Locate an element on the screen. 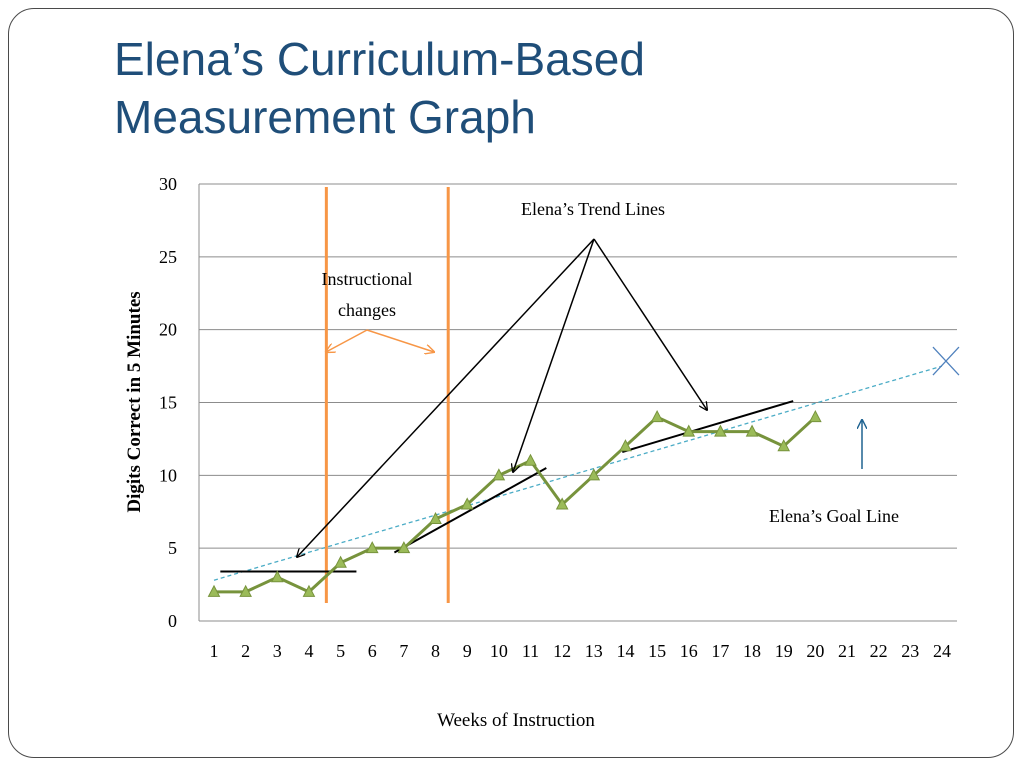 Image resolution: width=1024 pixels, height=768 pixels. x-tick-label: 8 is located at coordinates (435, 651).